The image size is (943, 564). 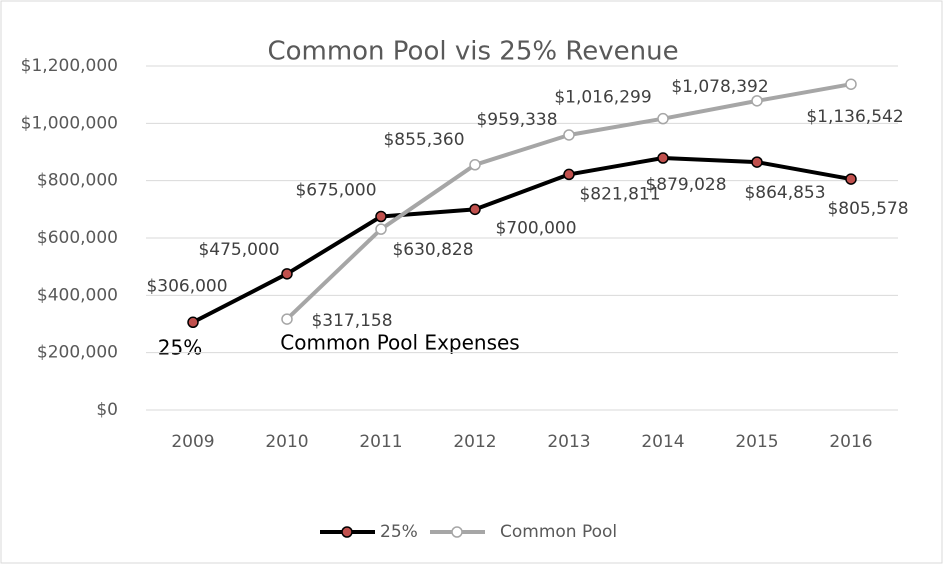 What do you see at coordinates (850, 442) in the screenshot?
I see `x-tick-label: 2016` at bounding box center [850, 442].